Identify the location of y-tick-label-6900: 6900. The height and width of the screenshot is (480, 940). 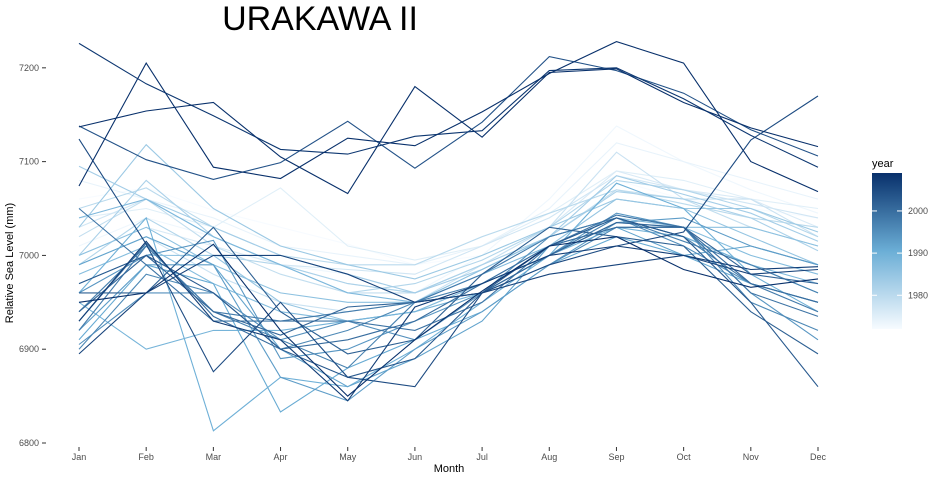
(29, 349).